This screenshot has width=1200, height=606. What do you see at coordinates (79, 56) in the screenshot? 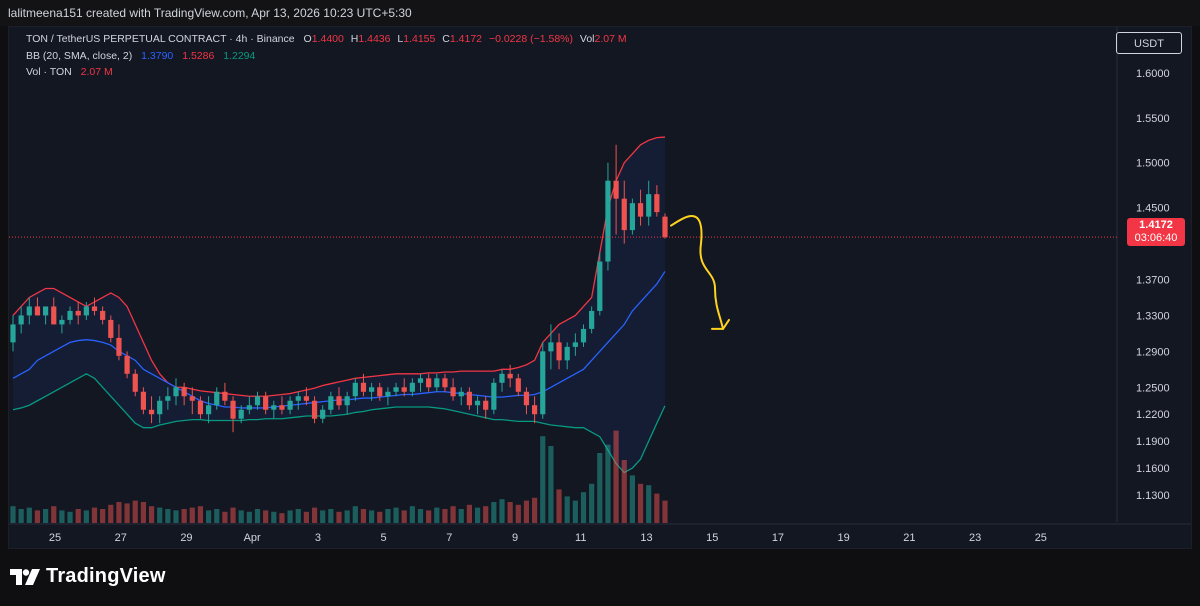
I see `bb-label: BB (20, SMA, close, 2)` at bounding box center [79, 56].